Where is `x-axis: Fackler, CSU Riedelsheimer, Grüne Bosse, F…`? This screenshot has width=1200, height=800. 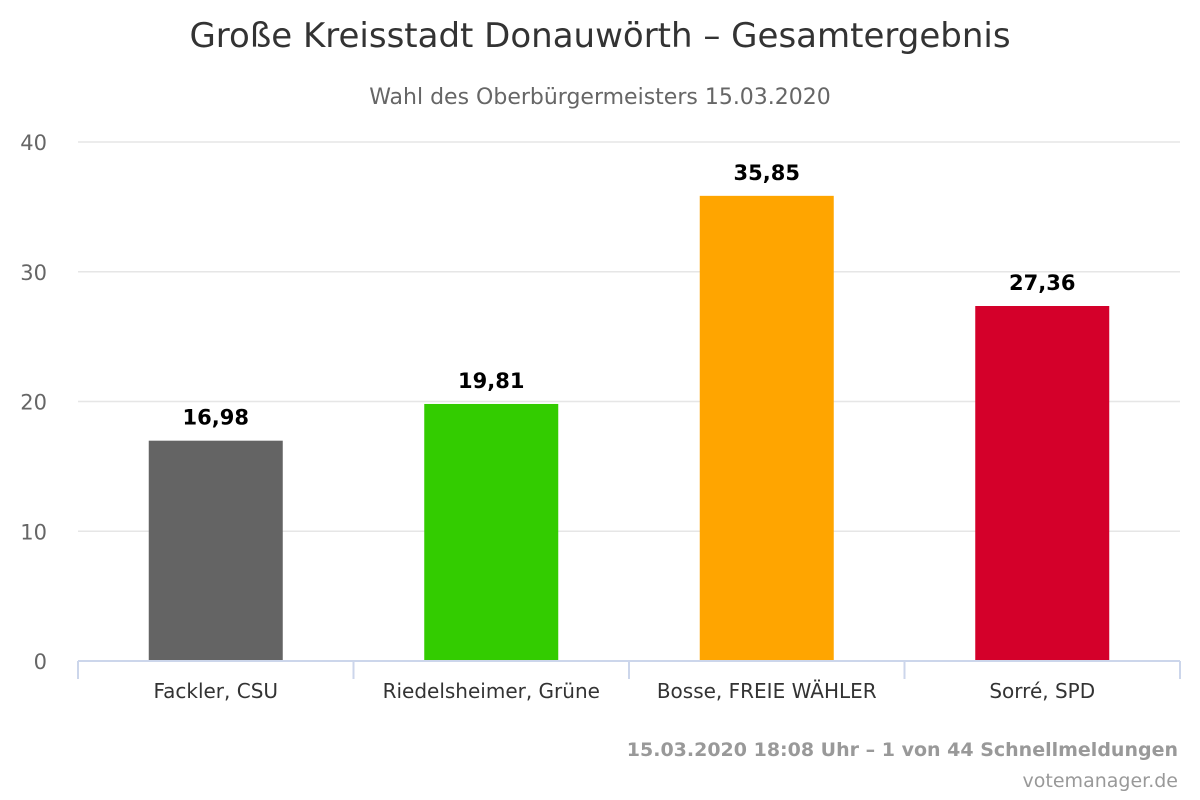 x-axis: Fackler, CSU Riedelsheimer, Grüne Bosse, F… is located at coordinates (629, 681).